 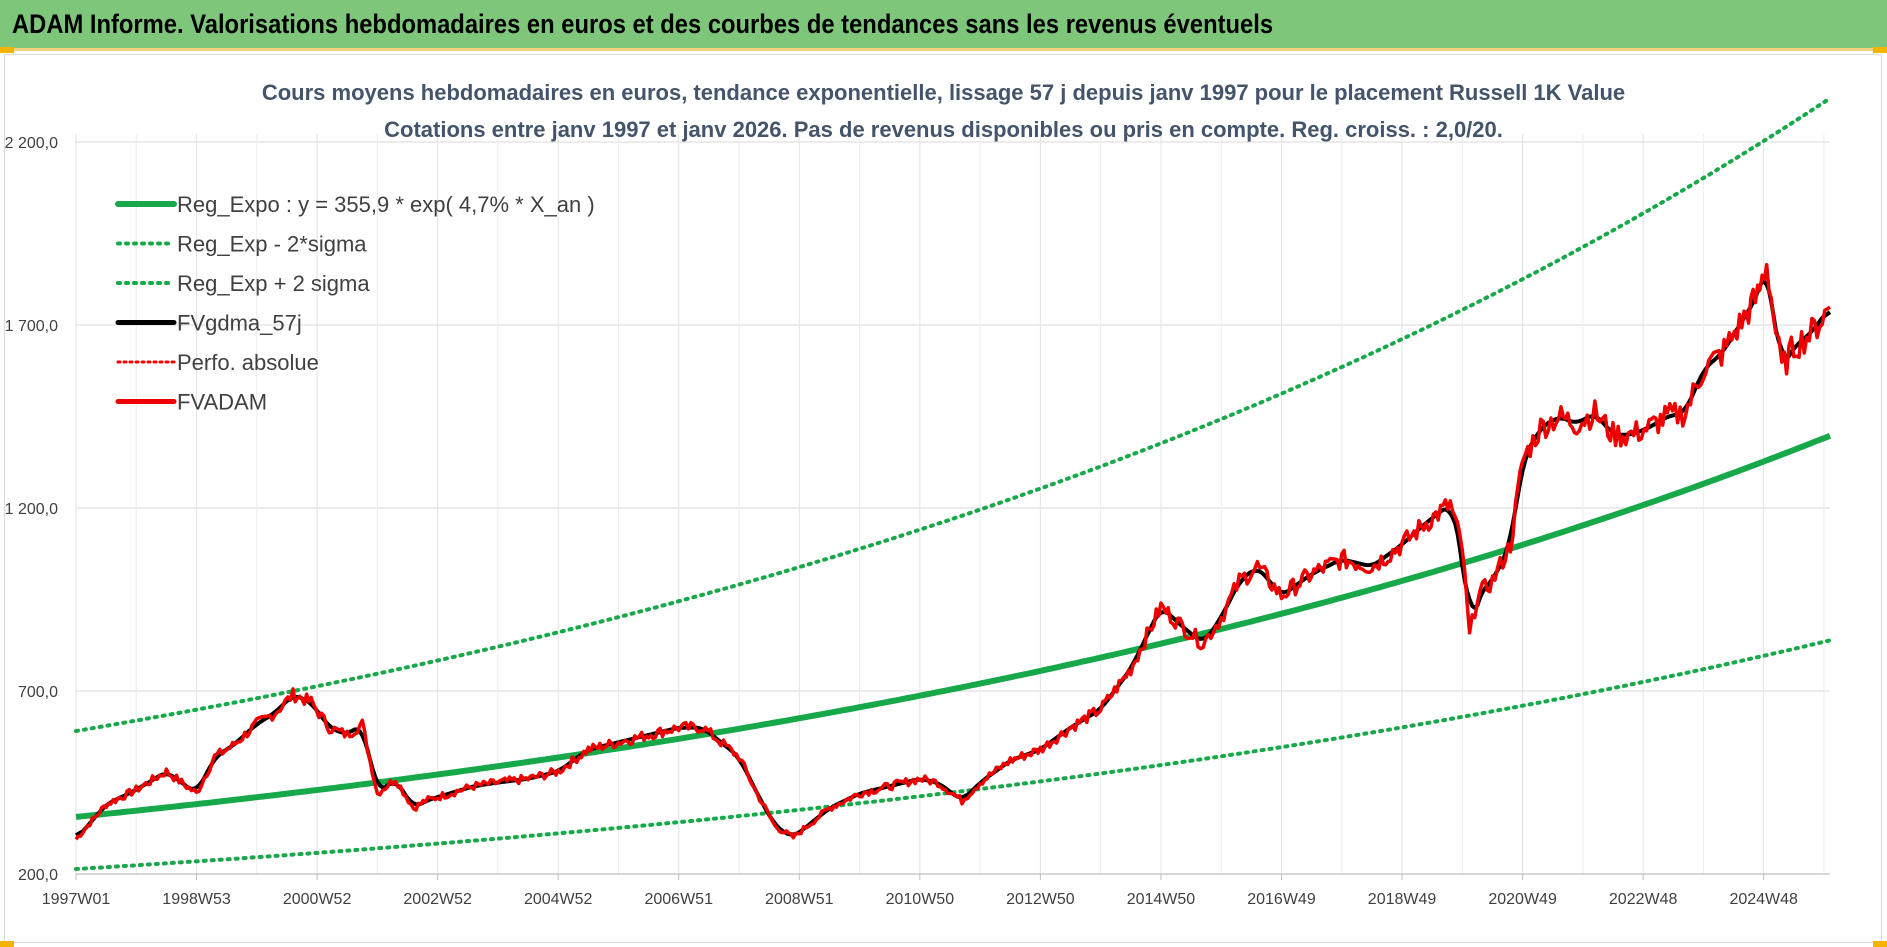 What do you see at coordinates (1643, 899) in the screenshot?
I see `x-tick-label: 2022W48` at bounding box center [1643, 899].